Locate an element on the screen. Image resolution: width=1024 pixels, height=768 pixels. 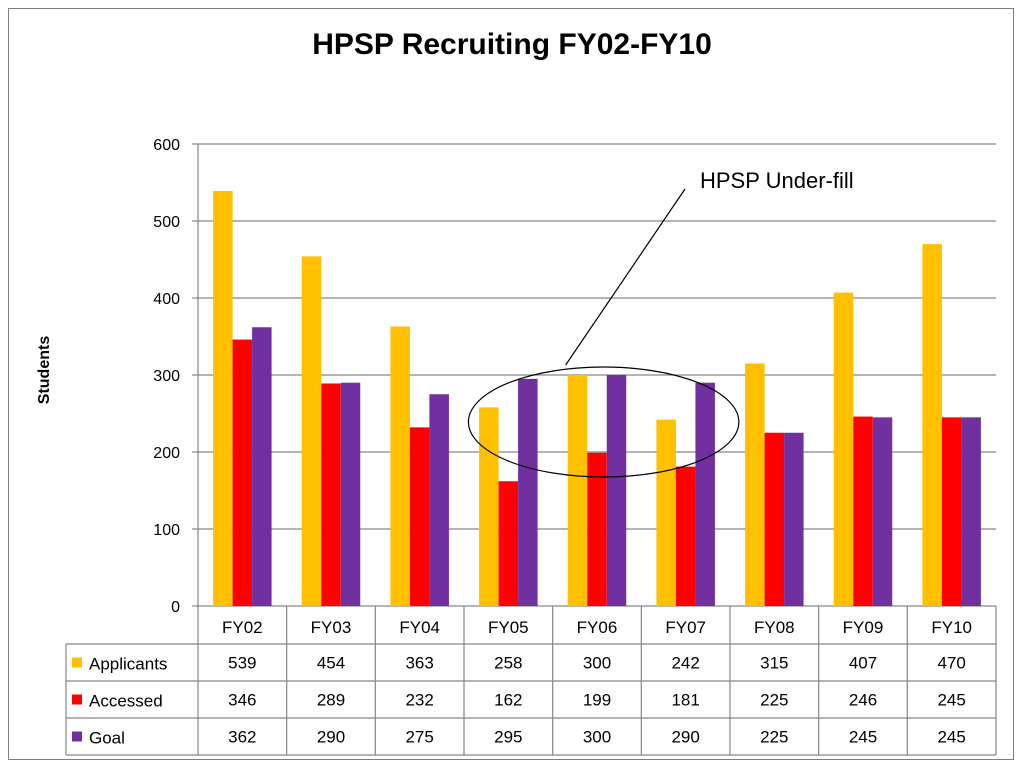
bar-applicants-fy04 is located at coordinates (400, 466).